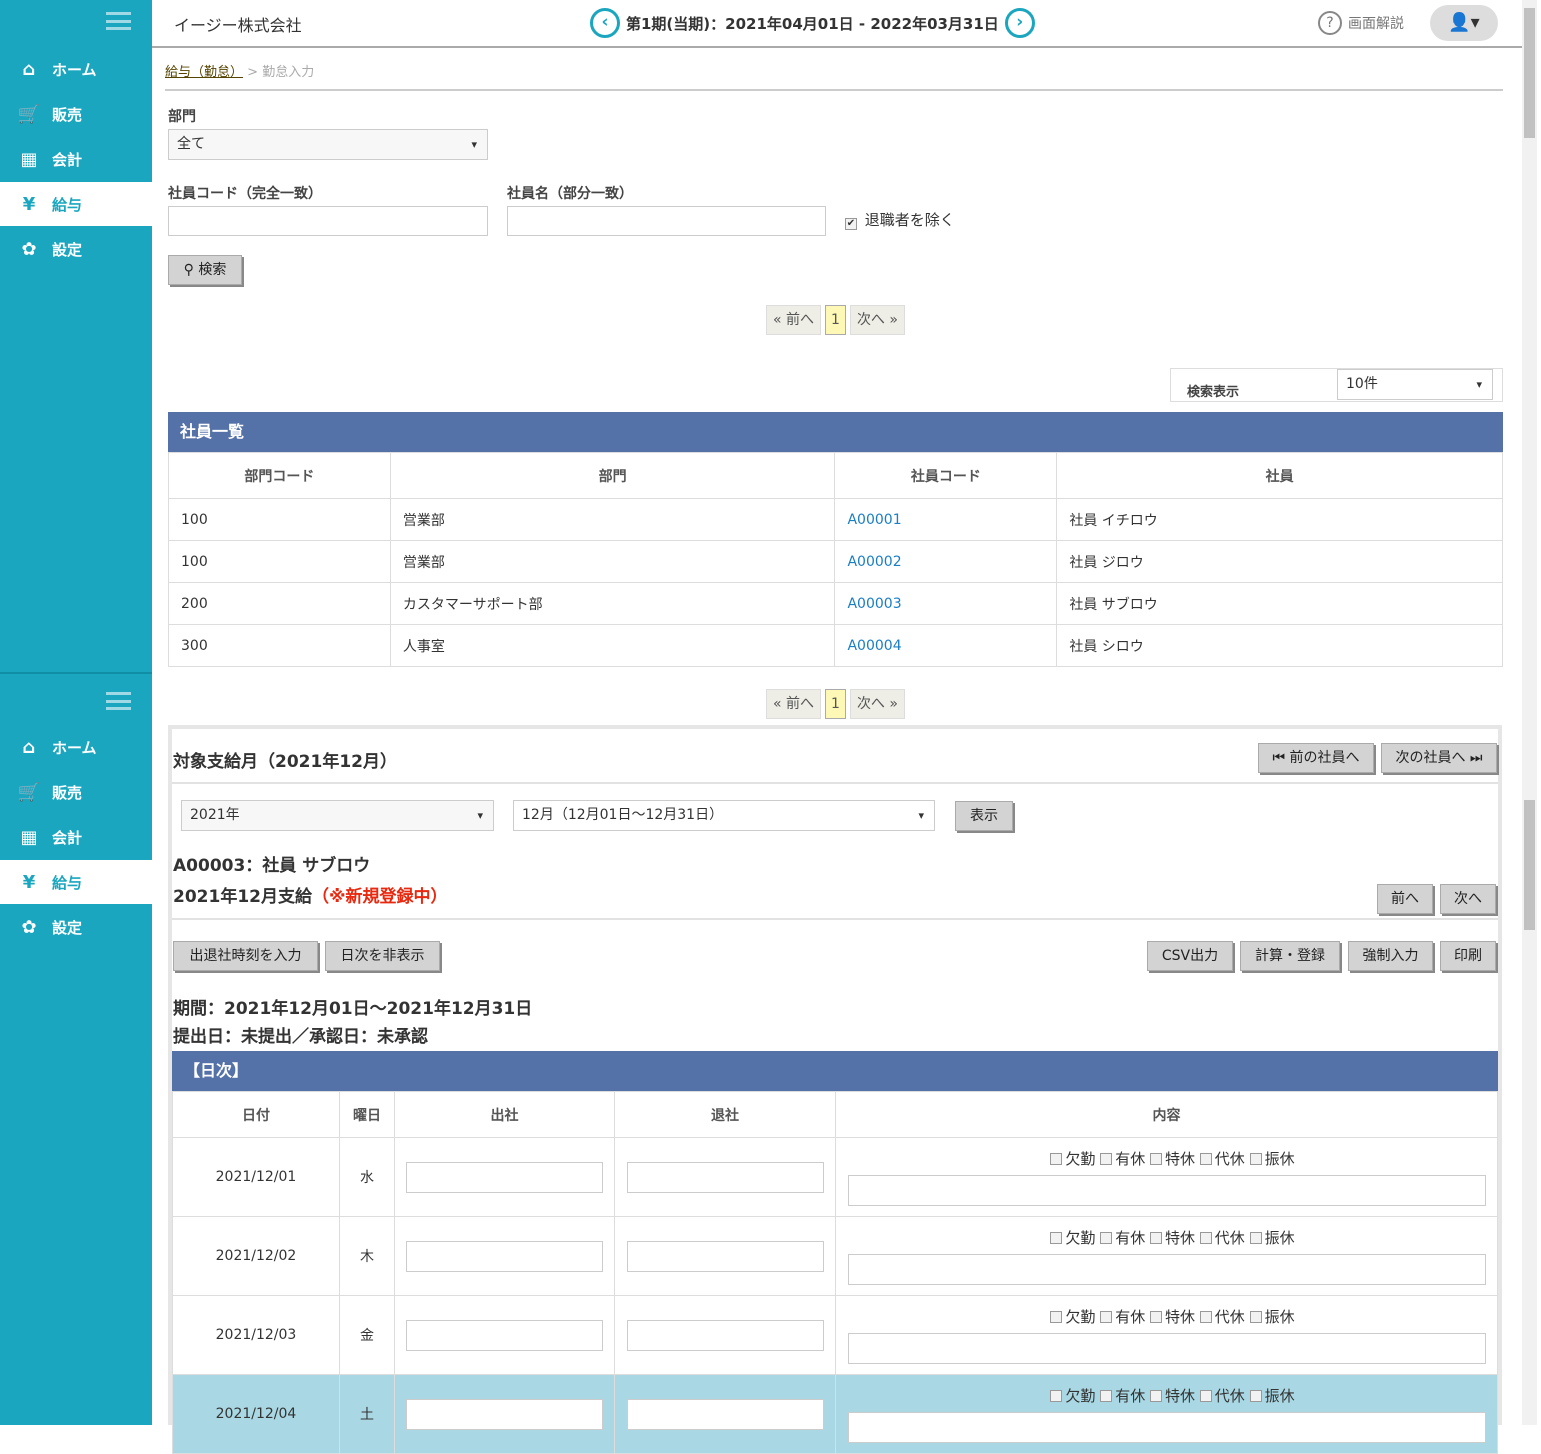 The height and width of the screenshot is (1454, 1541). What do you see at coordinates (367, 1177) in the screenshot?
I see `weekday-cell: 水` at bounding box center [367, 1177].